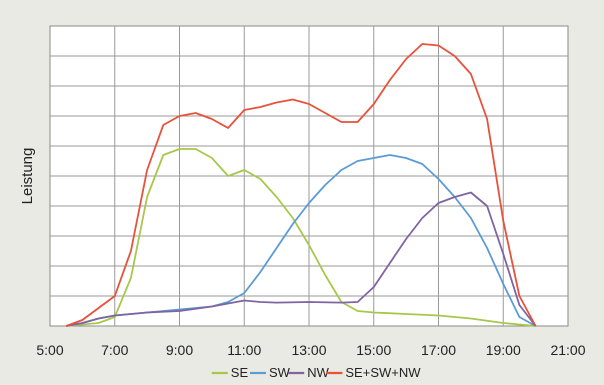 This screenshot has width=604, height=385. What do you see at coordinates (438, 350) in the screenshot?
I see `x-tick-label-6: 17:00` at bounding box center [438, 350].